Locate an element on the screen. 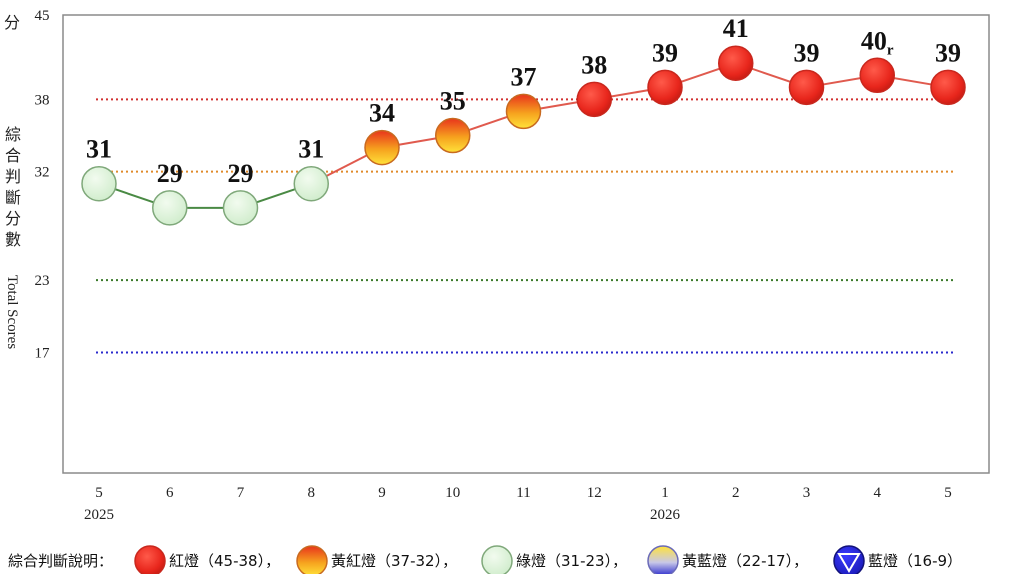  y-tick-label: 32 is located at coordinates (42, 173).